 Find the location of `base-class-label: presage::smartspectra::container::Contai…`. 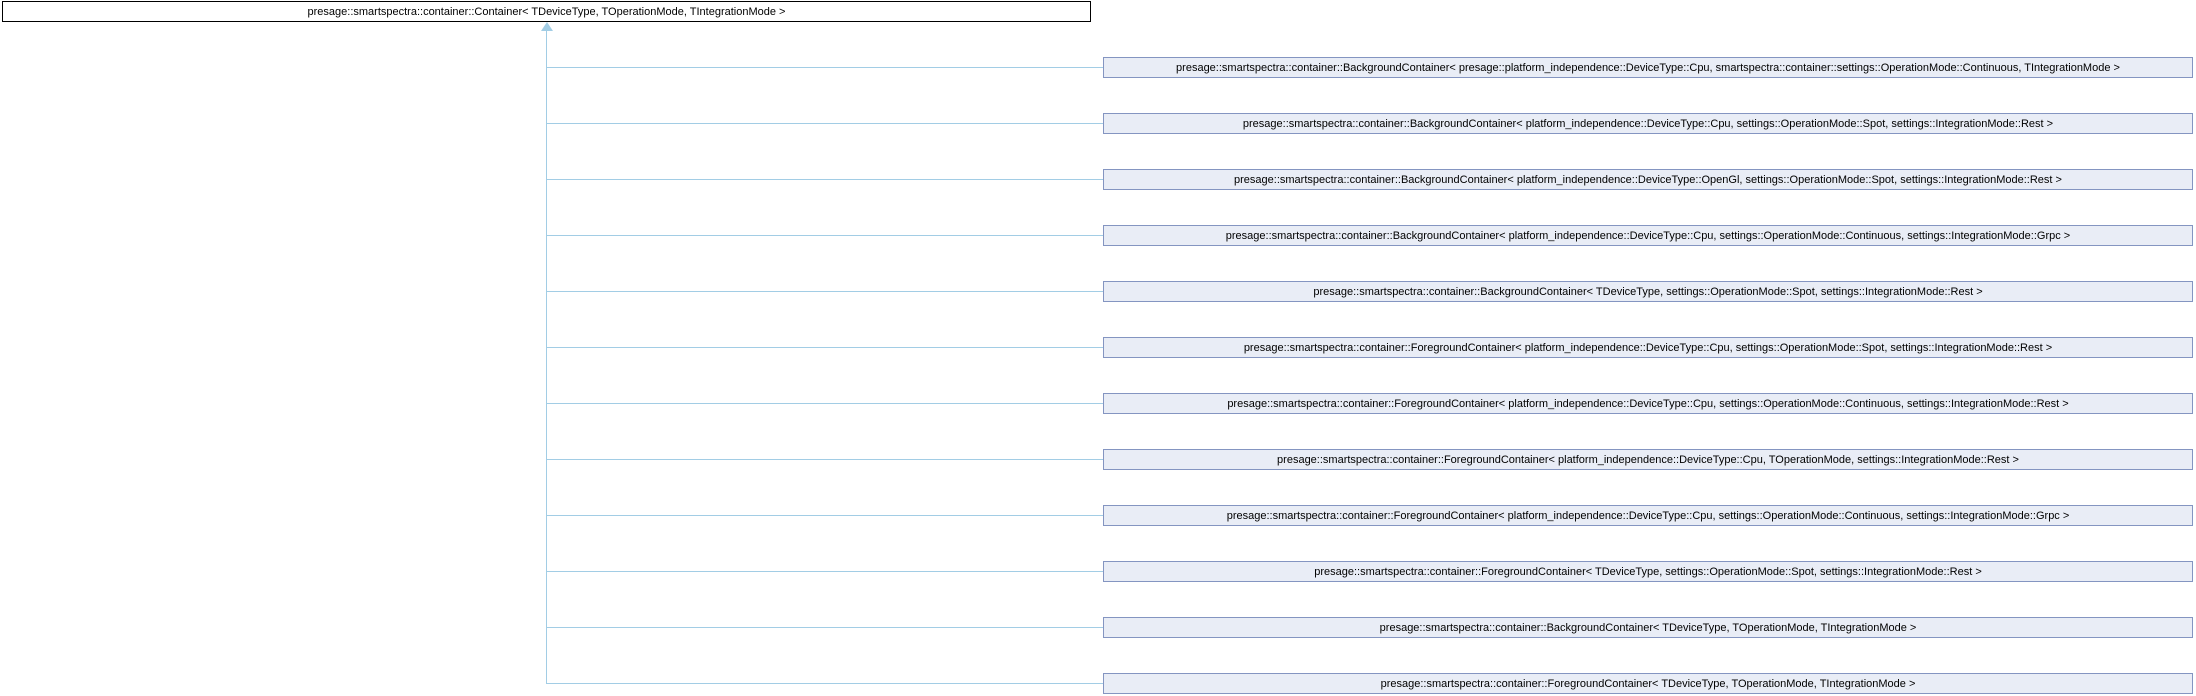

base-class-label: presage::smartspectra::container::Contai… is located at coordinates (546, 11).